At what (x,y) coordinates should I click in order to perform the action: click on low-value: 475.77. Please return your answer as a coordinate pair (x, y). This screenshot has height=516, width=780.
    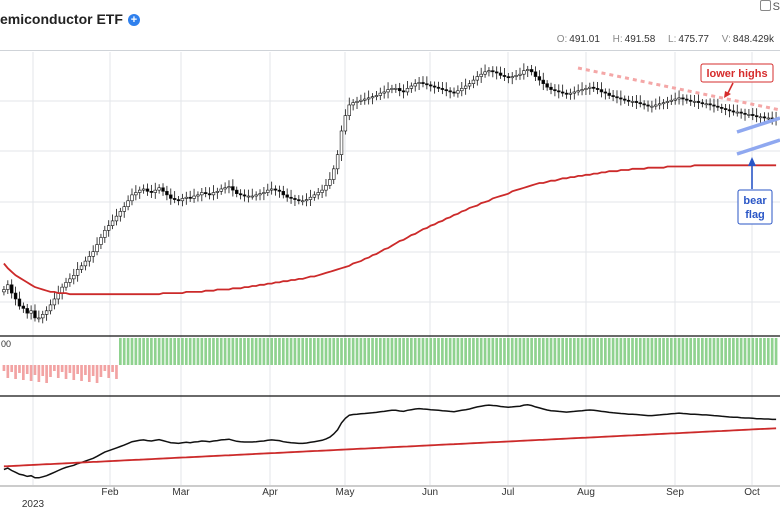
    Looking at the image, I should click on (693, 39).